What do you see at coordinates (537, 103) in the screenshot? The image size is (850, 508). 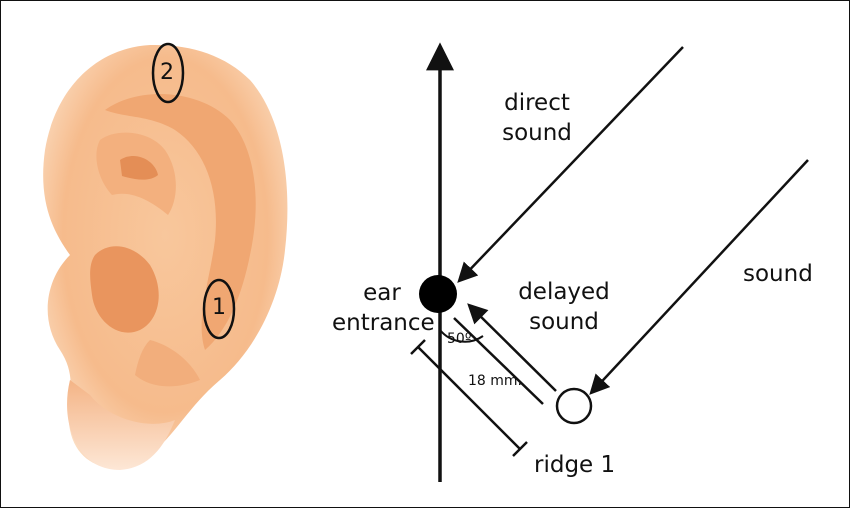 I see `direct-sound-label-line1: direct` at bounding box center [537, 103].